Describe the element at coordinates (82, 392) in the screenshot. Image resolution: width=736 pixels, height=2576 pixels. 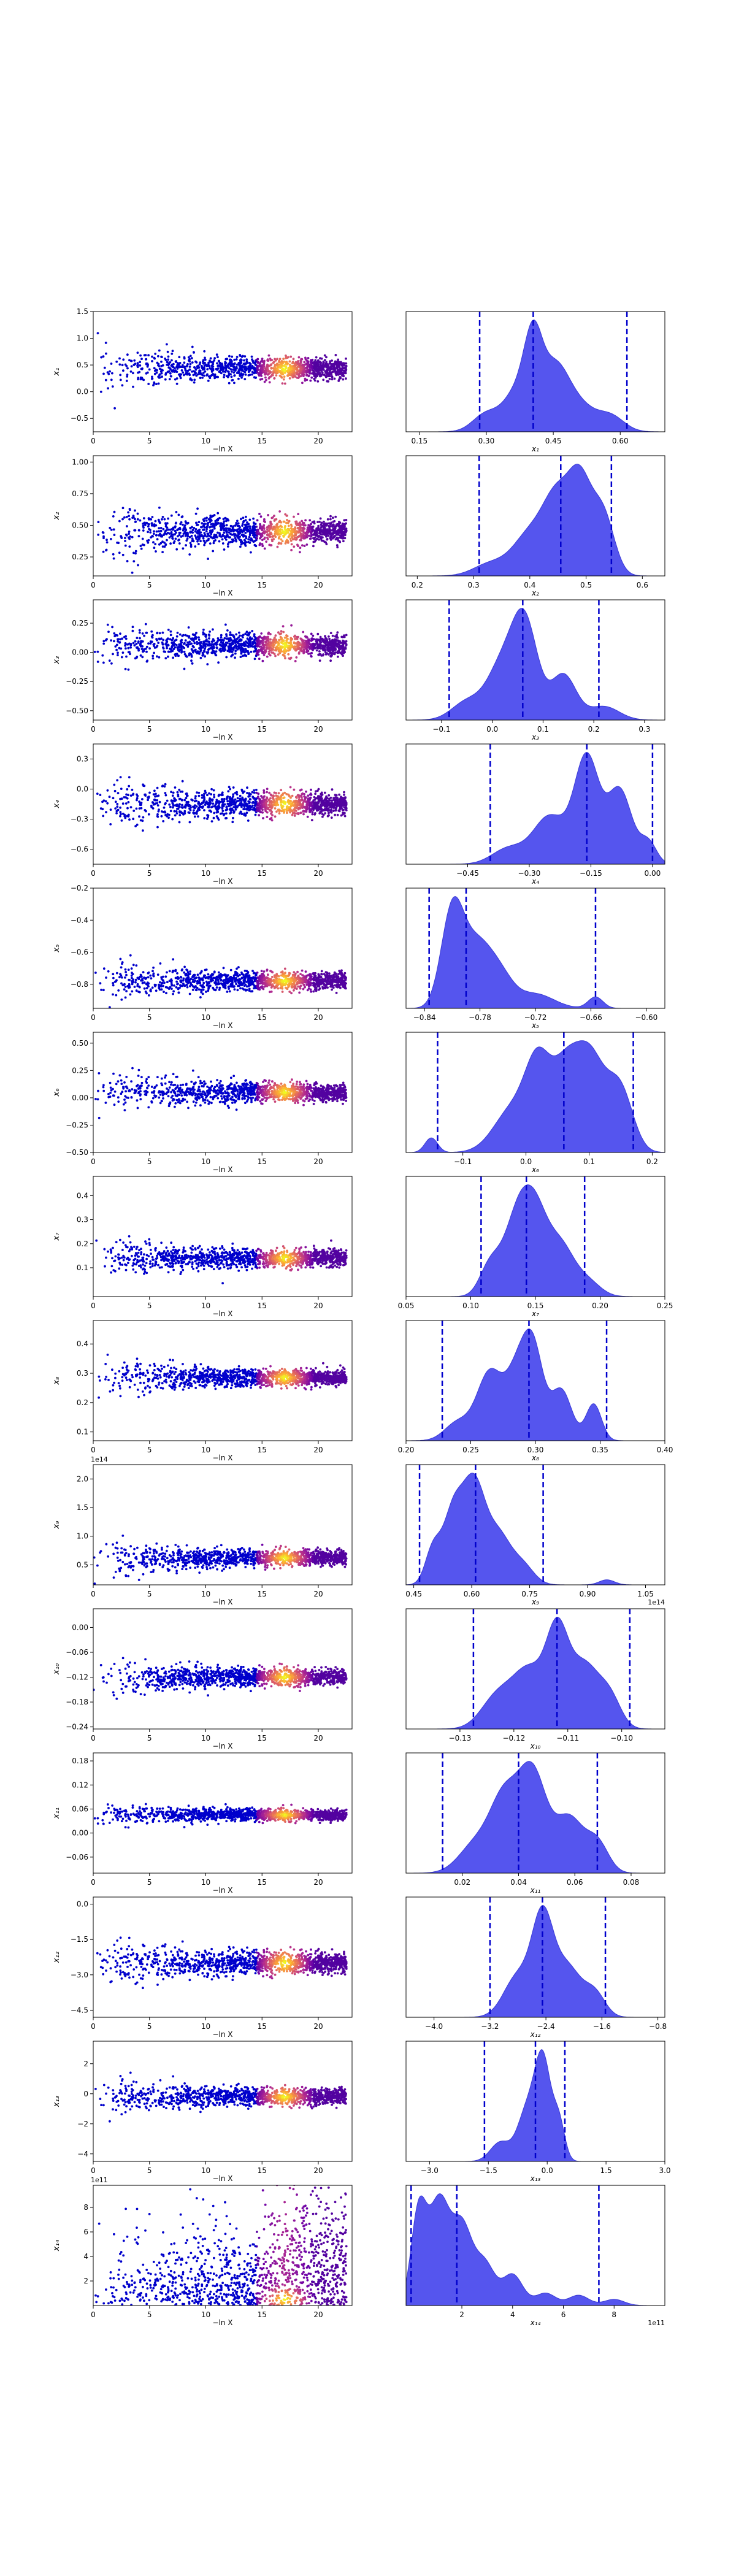
I see `trace-ytick-label: 0.0` at that location.